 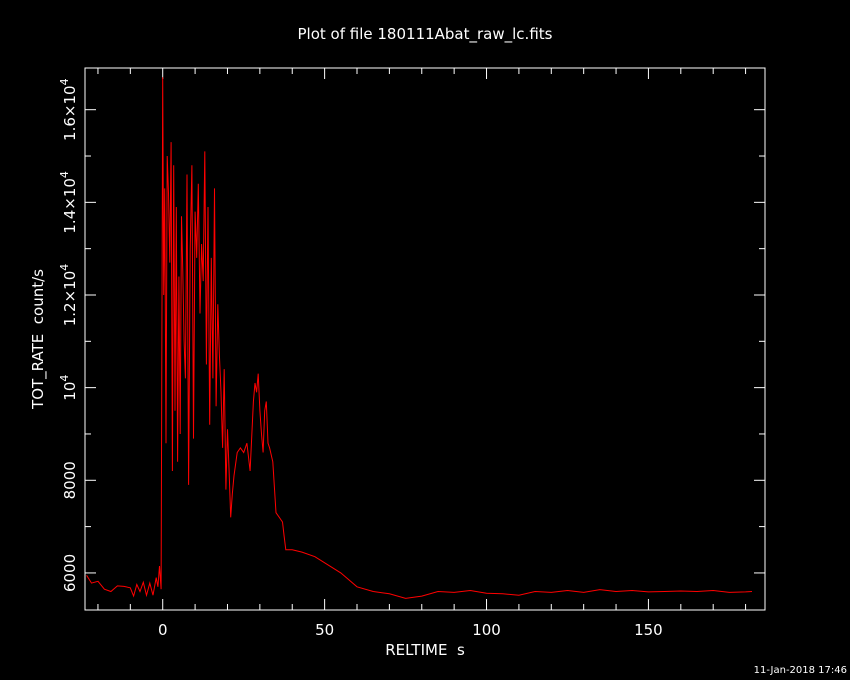 I want to click on y-tick-label: 104, so click(x=68, y=388).